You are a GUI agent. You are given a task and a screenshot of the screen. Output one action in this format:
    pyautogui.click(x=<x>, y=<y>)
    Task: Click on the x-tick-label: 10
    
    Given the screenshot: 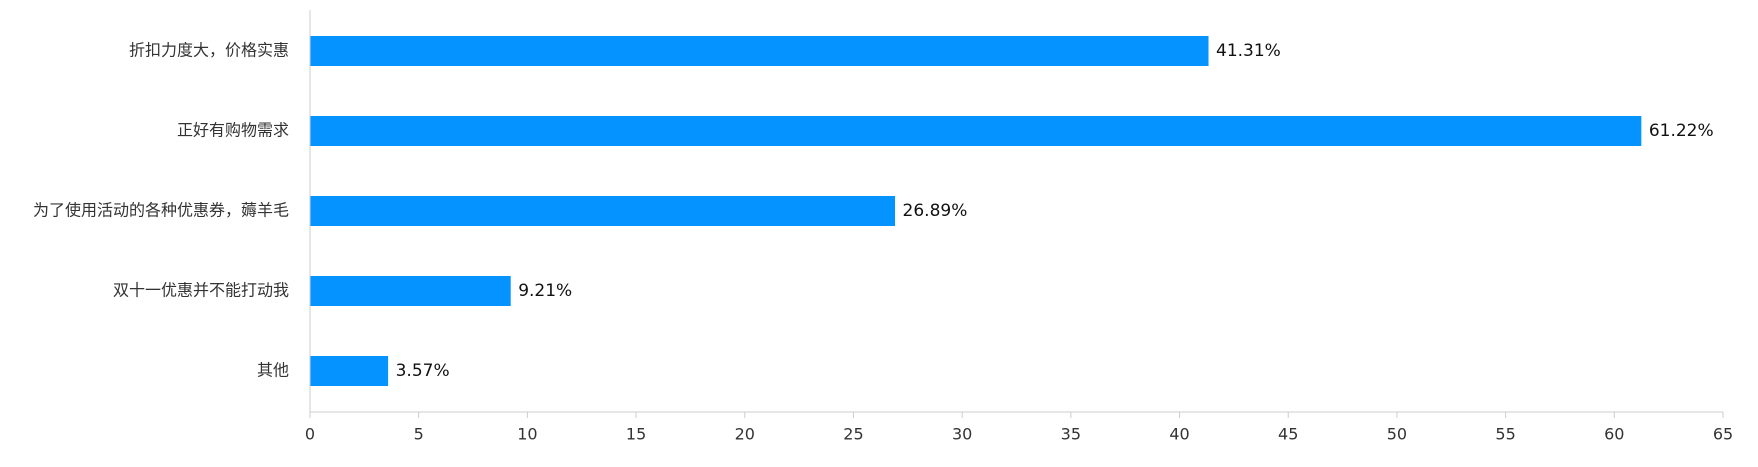 What is the action you would take?
    pyautogui.click(x=527, y=434)
    